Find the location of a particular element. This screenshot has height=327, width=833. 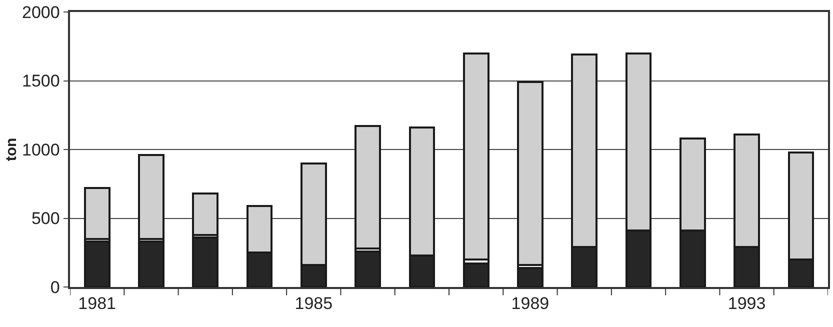

x-tick-label: 1985 is located at coordinates (313, 304).